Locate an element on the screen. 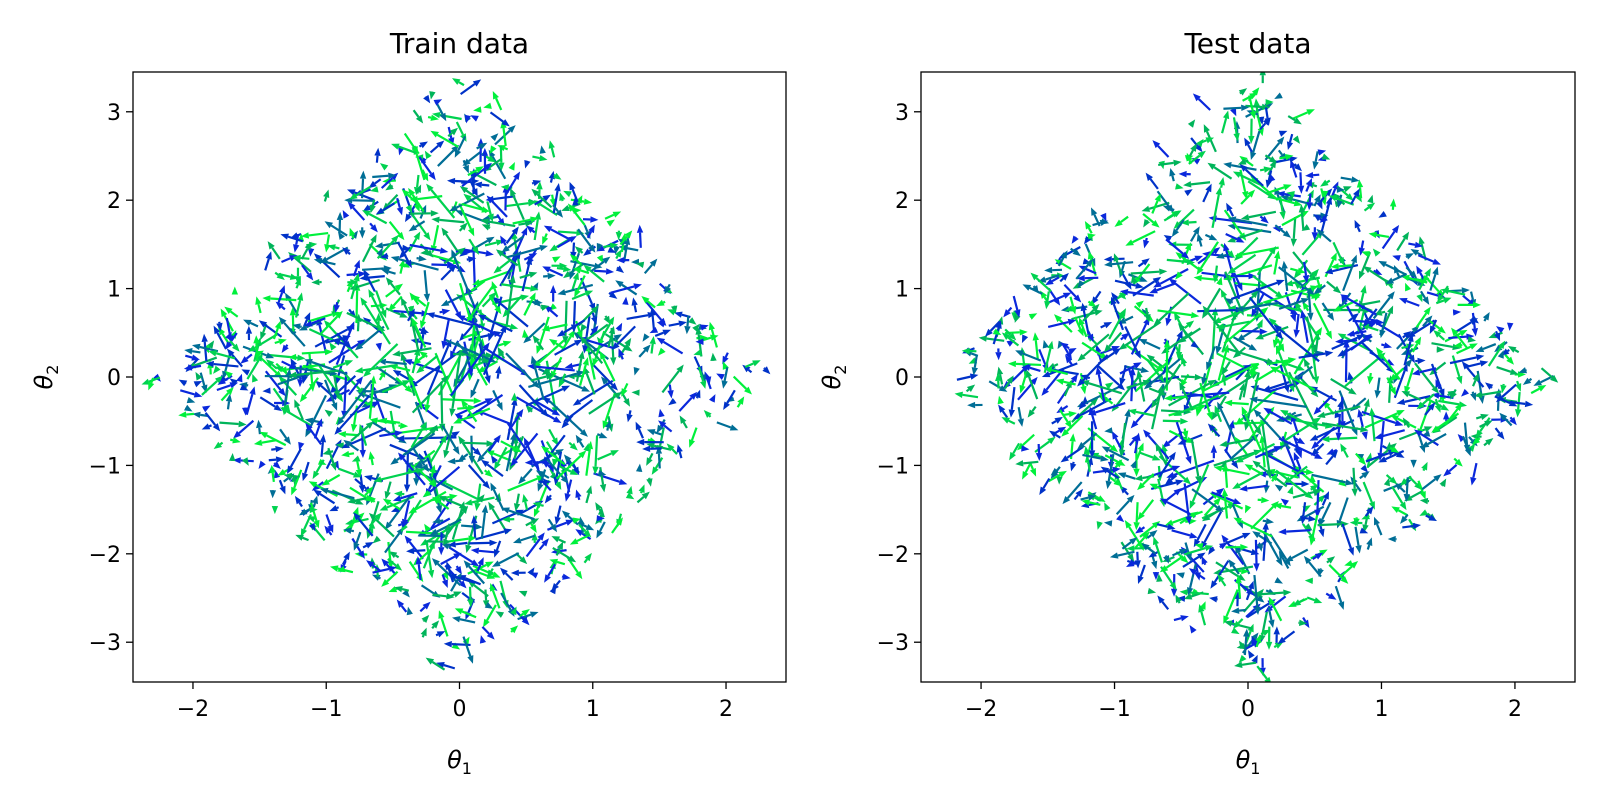 This screenshot has height=800, width=1600. y-tick-label: 3 is located at coordinates (114, 113).